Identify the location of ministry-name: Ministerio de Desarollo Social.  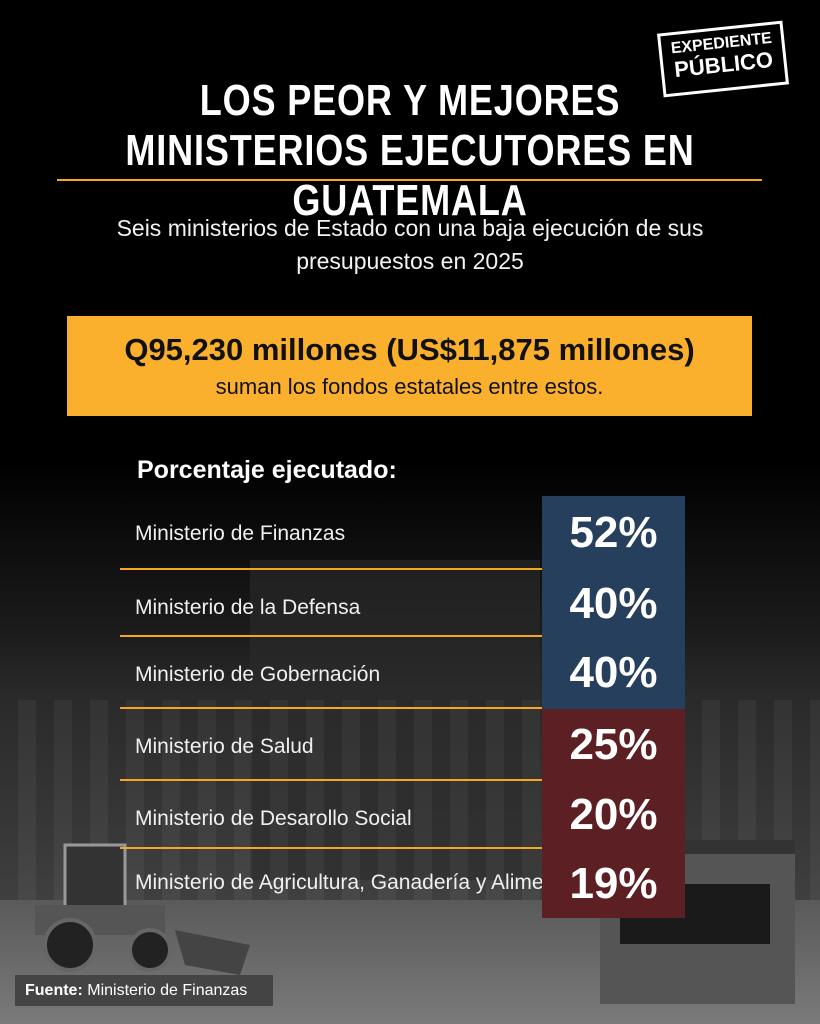
(273, 818).